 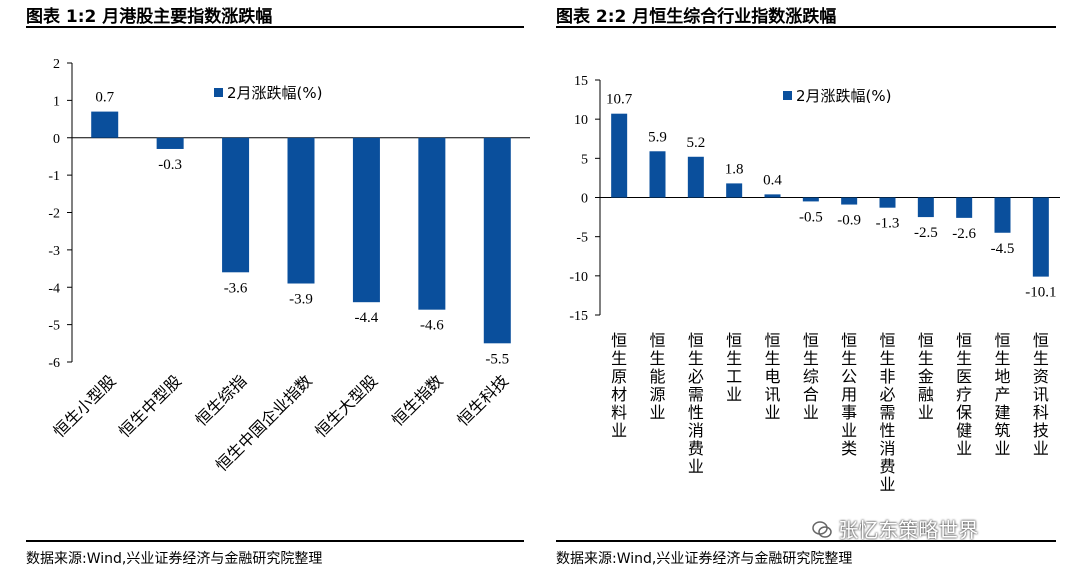 I want to click on left-y-tick-label: -1, so click(x=54, y=176).